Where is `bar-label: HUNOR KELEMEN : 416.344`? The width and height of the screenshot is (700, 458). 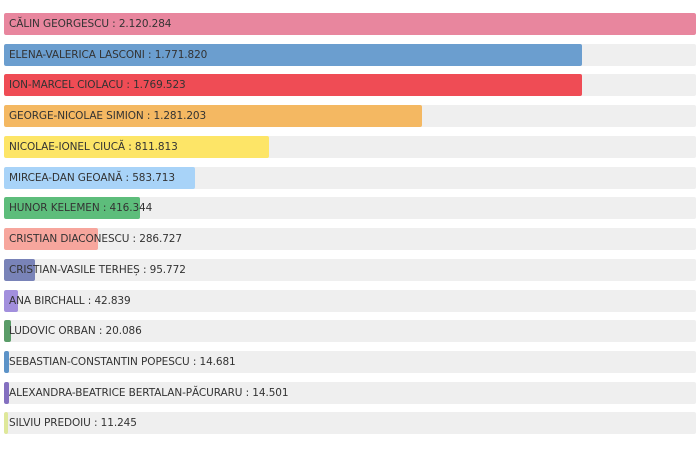
bar-label: HUNOR KELEMEN : 416.344 is located at coordinates (81, 208).